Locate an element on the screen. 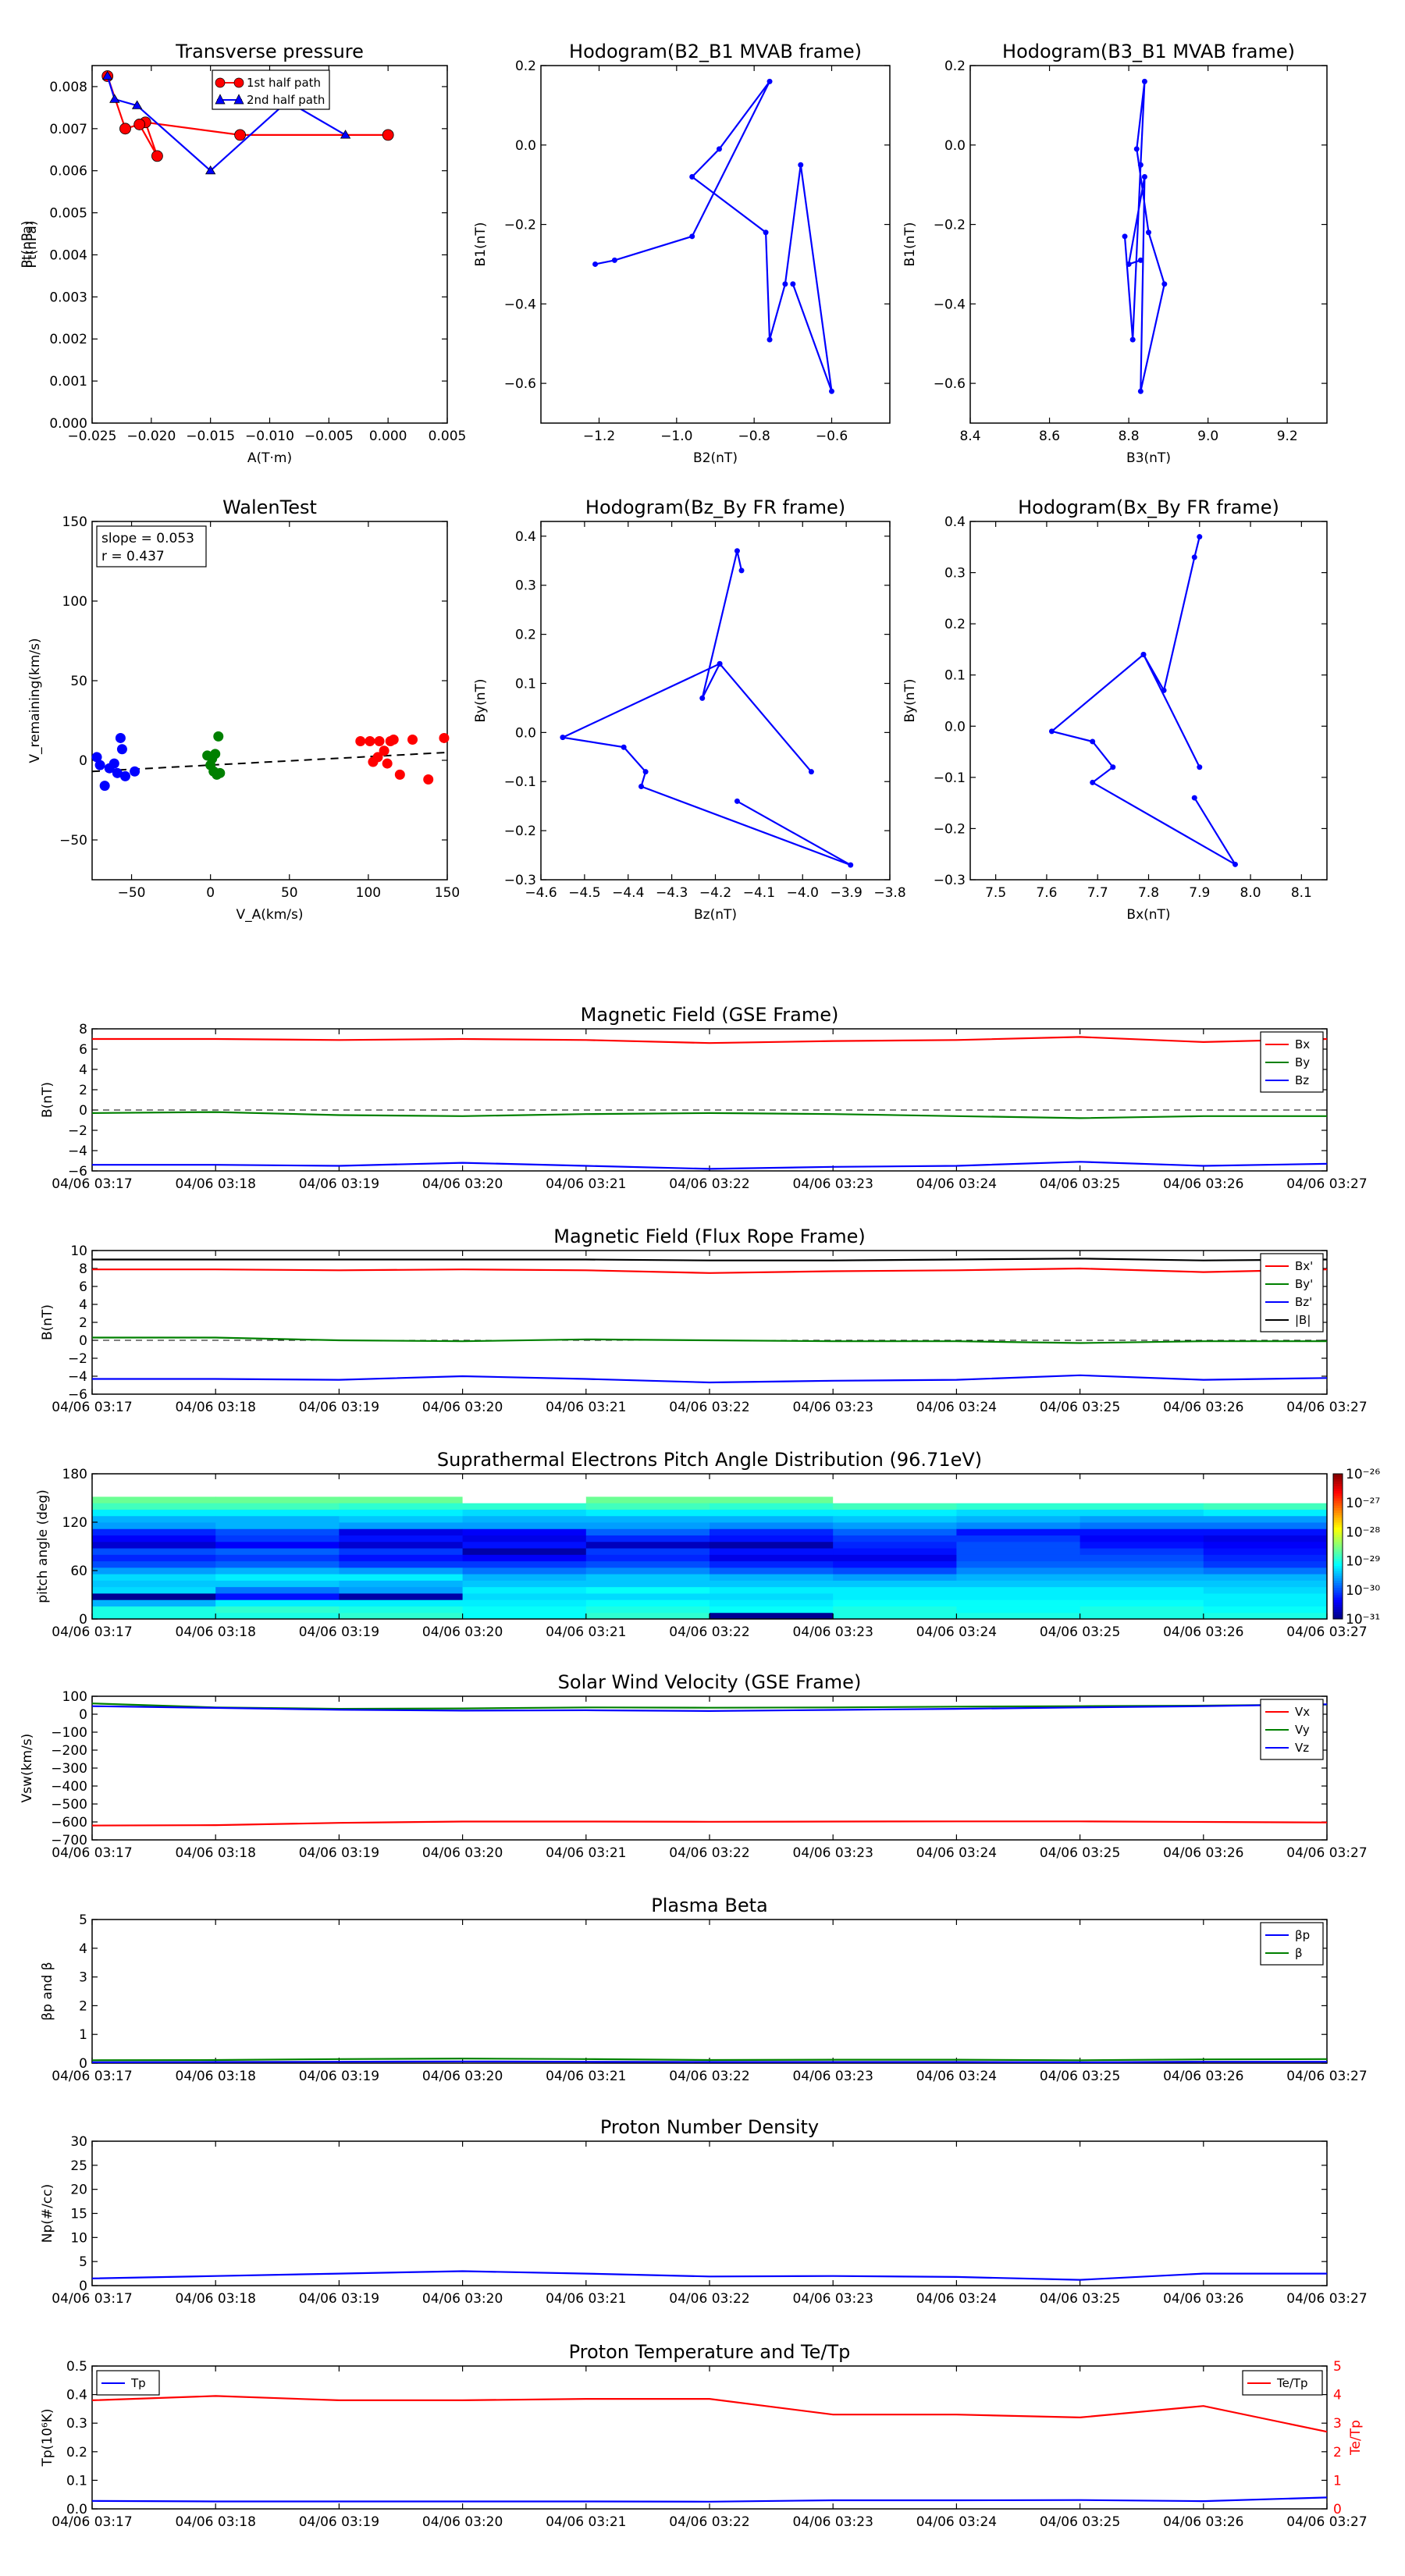 The image size is (1405, 2576). y-tick-label: 2 is located at coordinates (83, 2006).